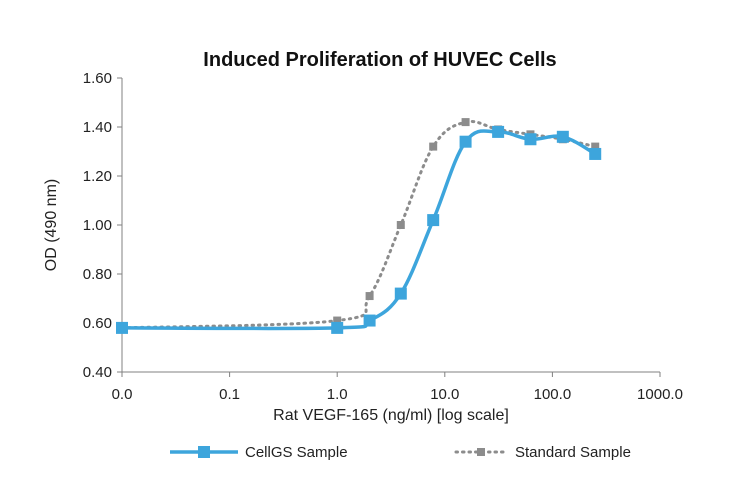 The width and height of the screenshot is (753, 492). Describe the element at coordinates (296, 452) in the screenshot. I see `legend-label-cellgs: CellGS Sample` at that location.